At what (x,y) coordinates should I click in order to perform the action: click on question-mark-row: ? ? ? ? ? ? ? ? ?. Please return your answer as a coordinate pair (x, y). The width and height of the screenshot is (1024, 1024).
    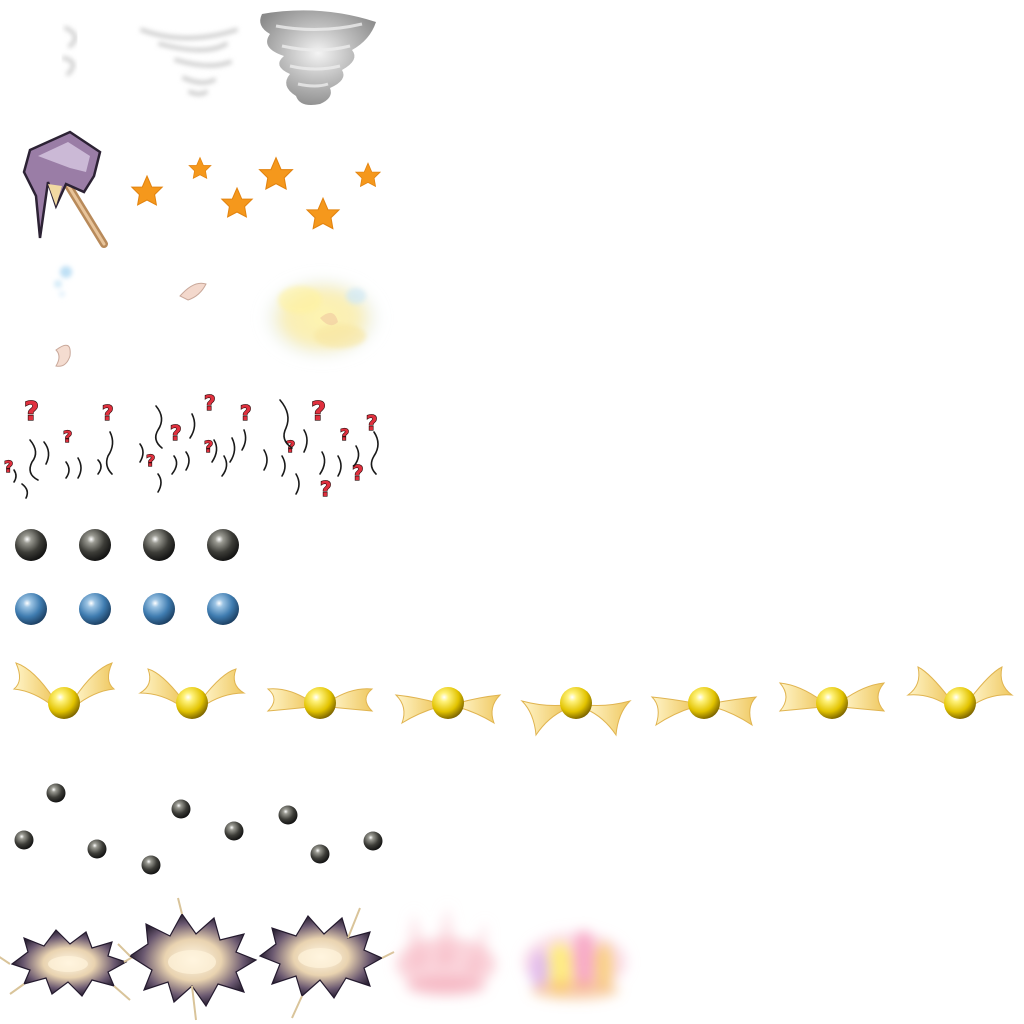
    Looking at the image, I should click on (191, 446).